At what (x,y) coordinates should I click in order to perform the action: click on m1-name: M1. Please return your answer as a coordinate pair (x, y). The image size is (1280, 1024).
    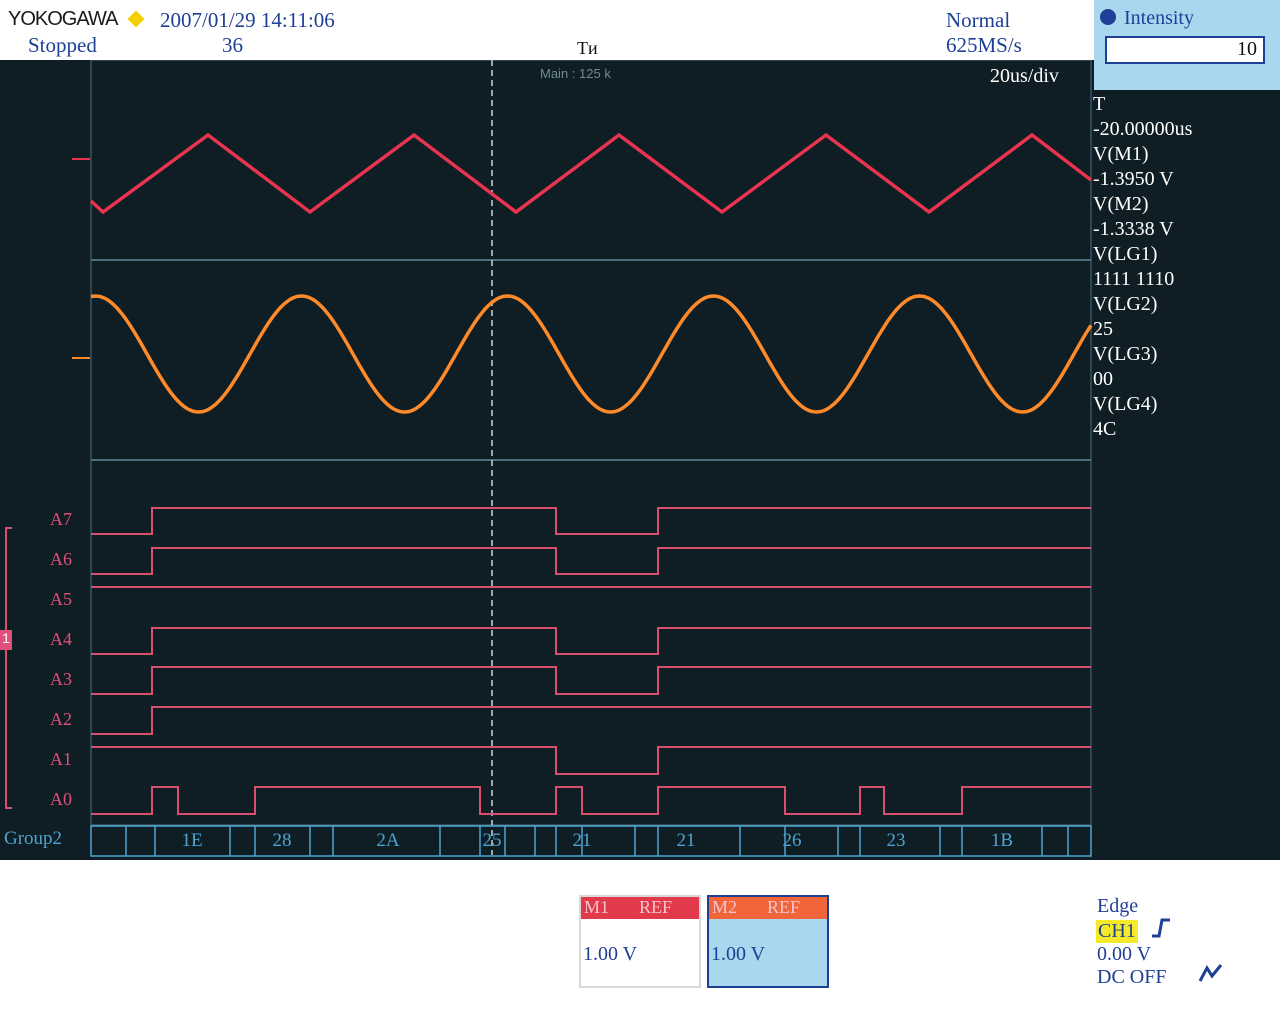
    Looking at the image, I should click on (597, 907).